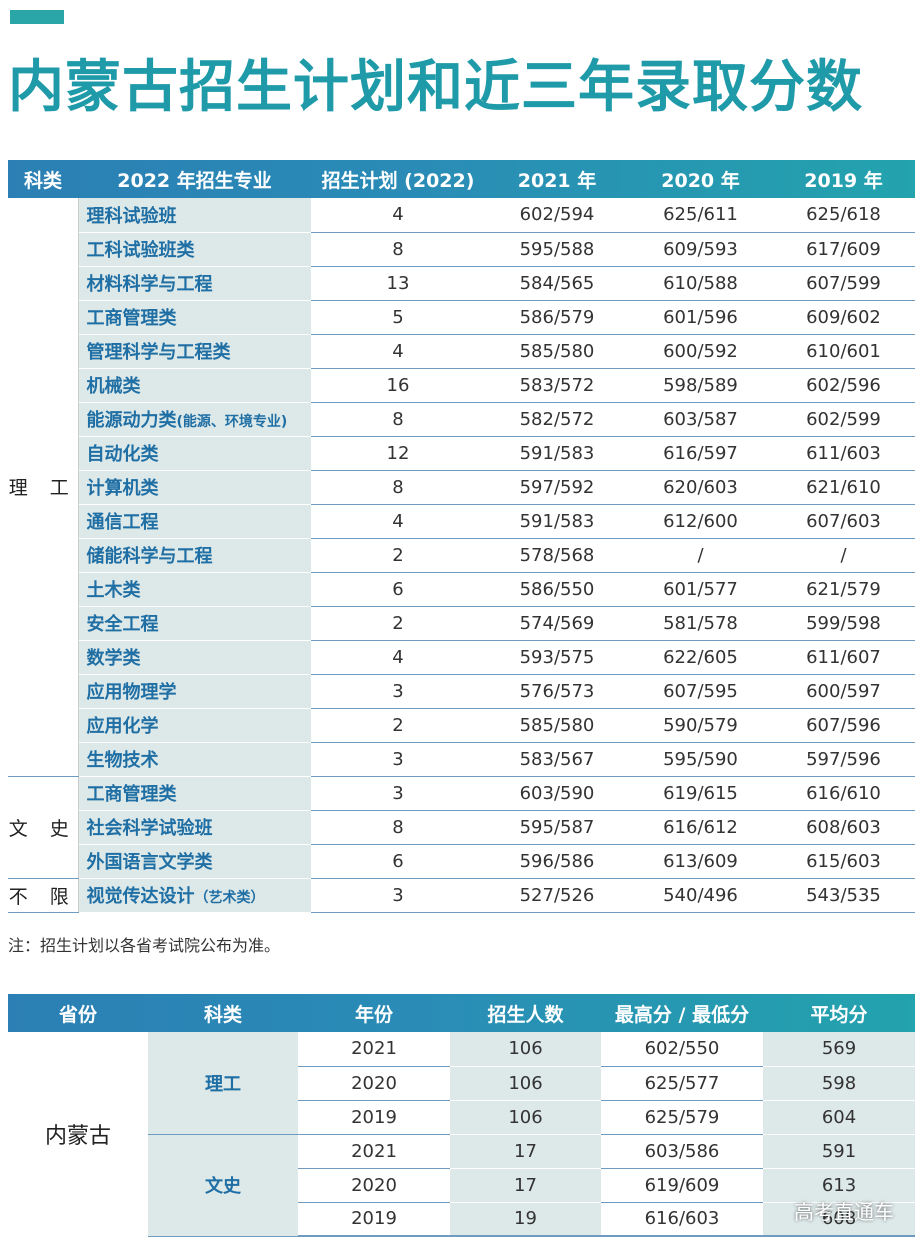 This screenshot has height=1248, width=922. I want to click on major-name: 通信工程, so click(122, 522).